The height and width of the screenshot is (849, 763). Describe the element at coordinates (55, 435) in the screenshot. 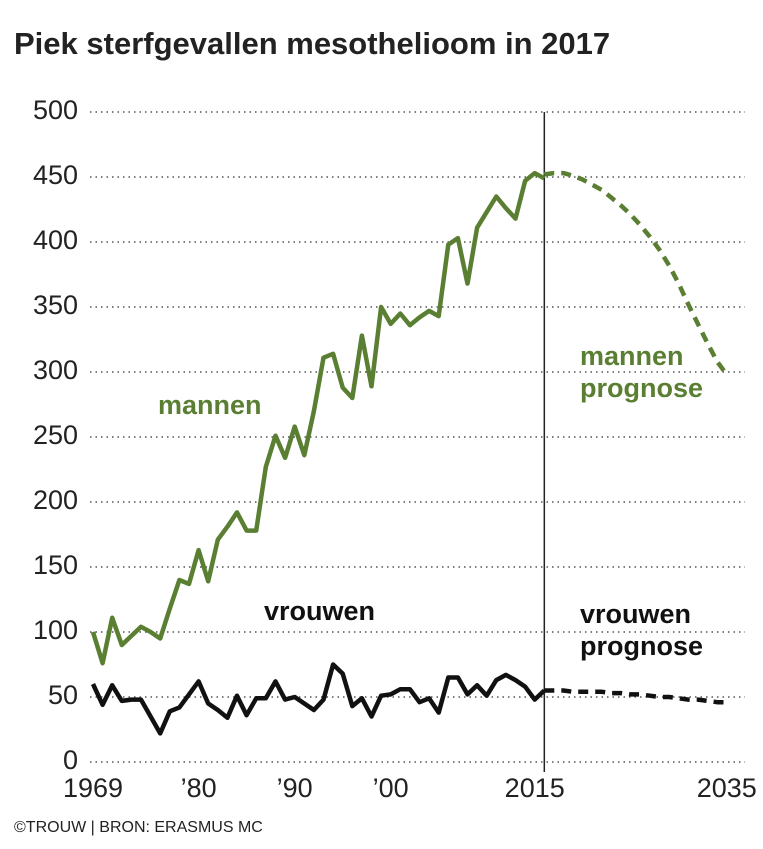

I see `y-tick-label: 250` at that location.